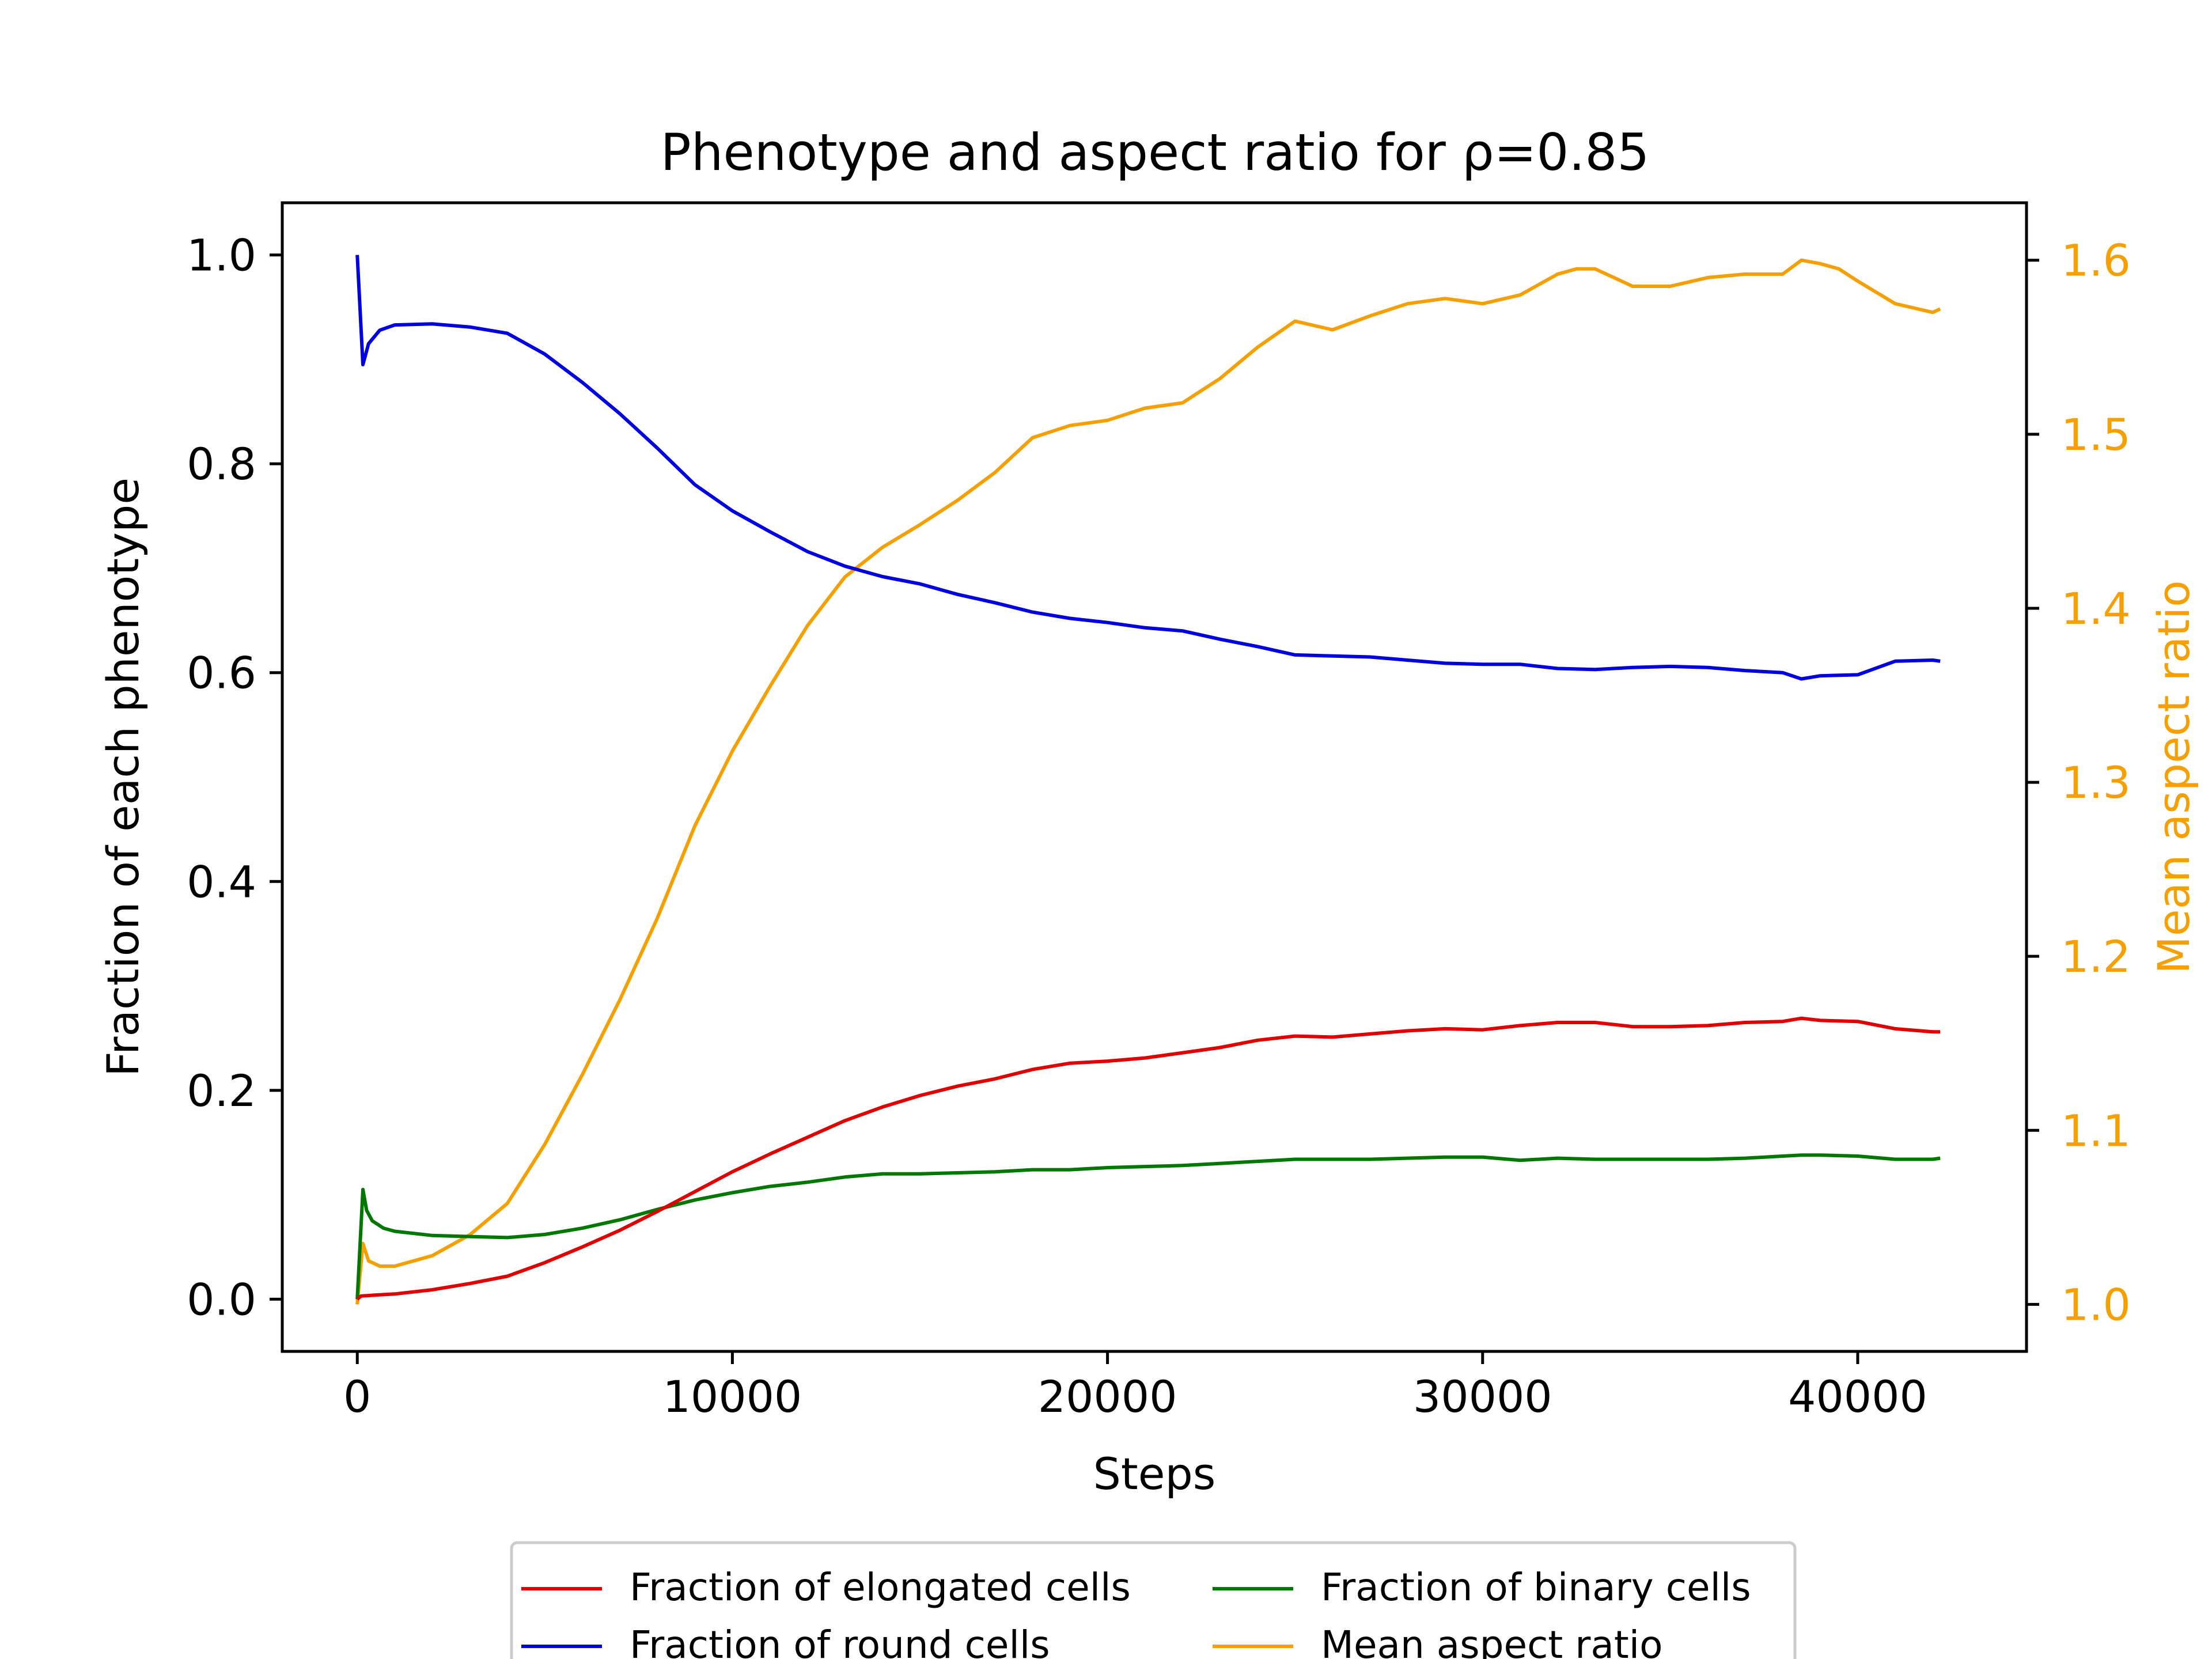 This screenshot has height=1659, width=2212. Describe the element at coordinates (2096, 434) in the screenshot. I see `y2-tick-label: 1.5` at that location.